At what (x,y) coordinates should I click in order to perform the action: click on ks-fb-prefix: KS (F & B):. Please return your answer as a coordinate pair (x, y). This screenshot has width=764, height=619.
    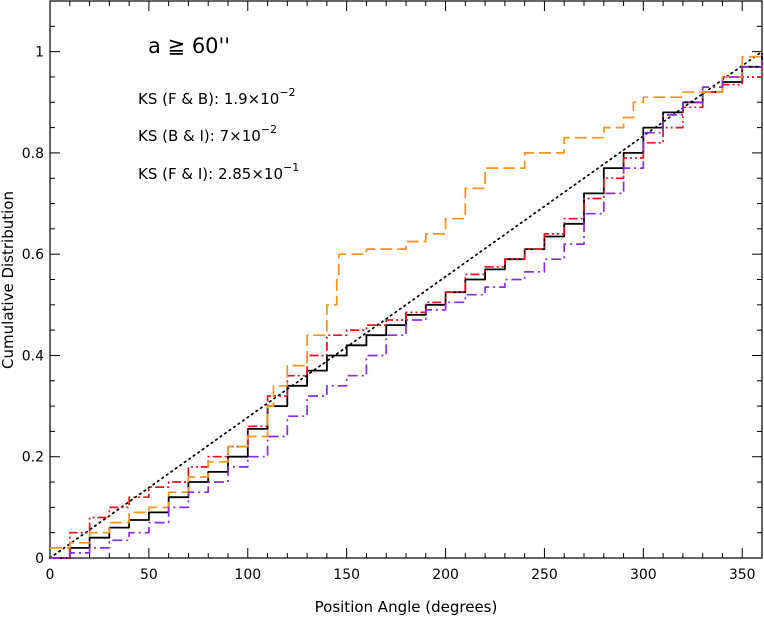
    Looking at the image, I should click on (181, 99).